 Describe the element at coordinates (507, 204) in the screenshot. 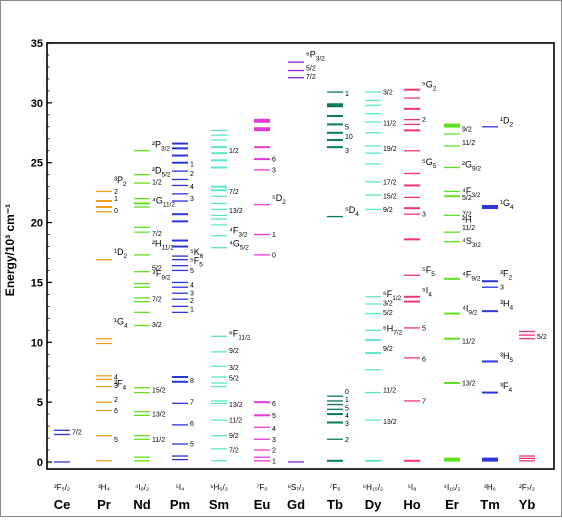

I see `term-label: ¹G4` at that location.